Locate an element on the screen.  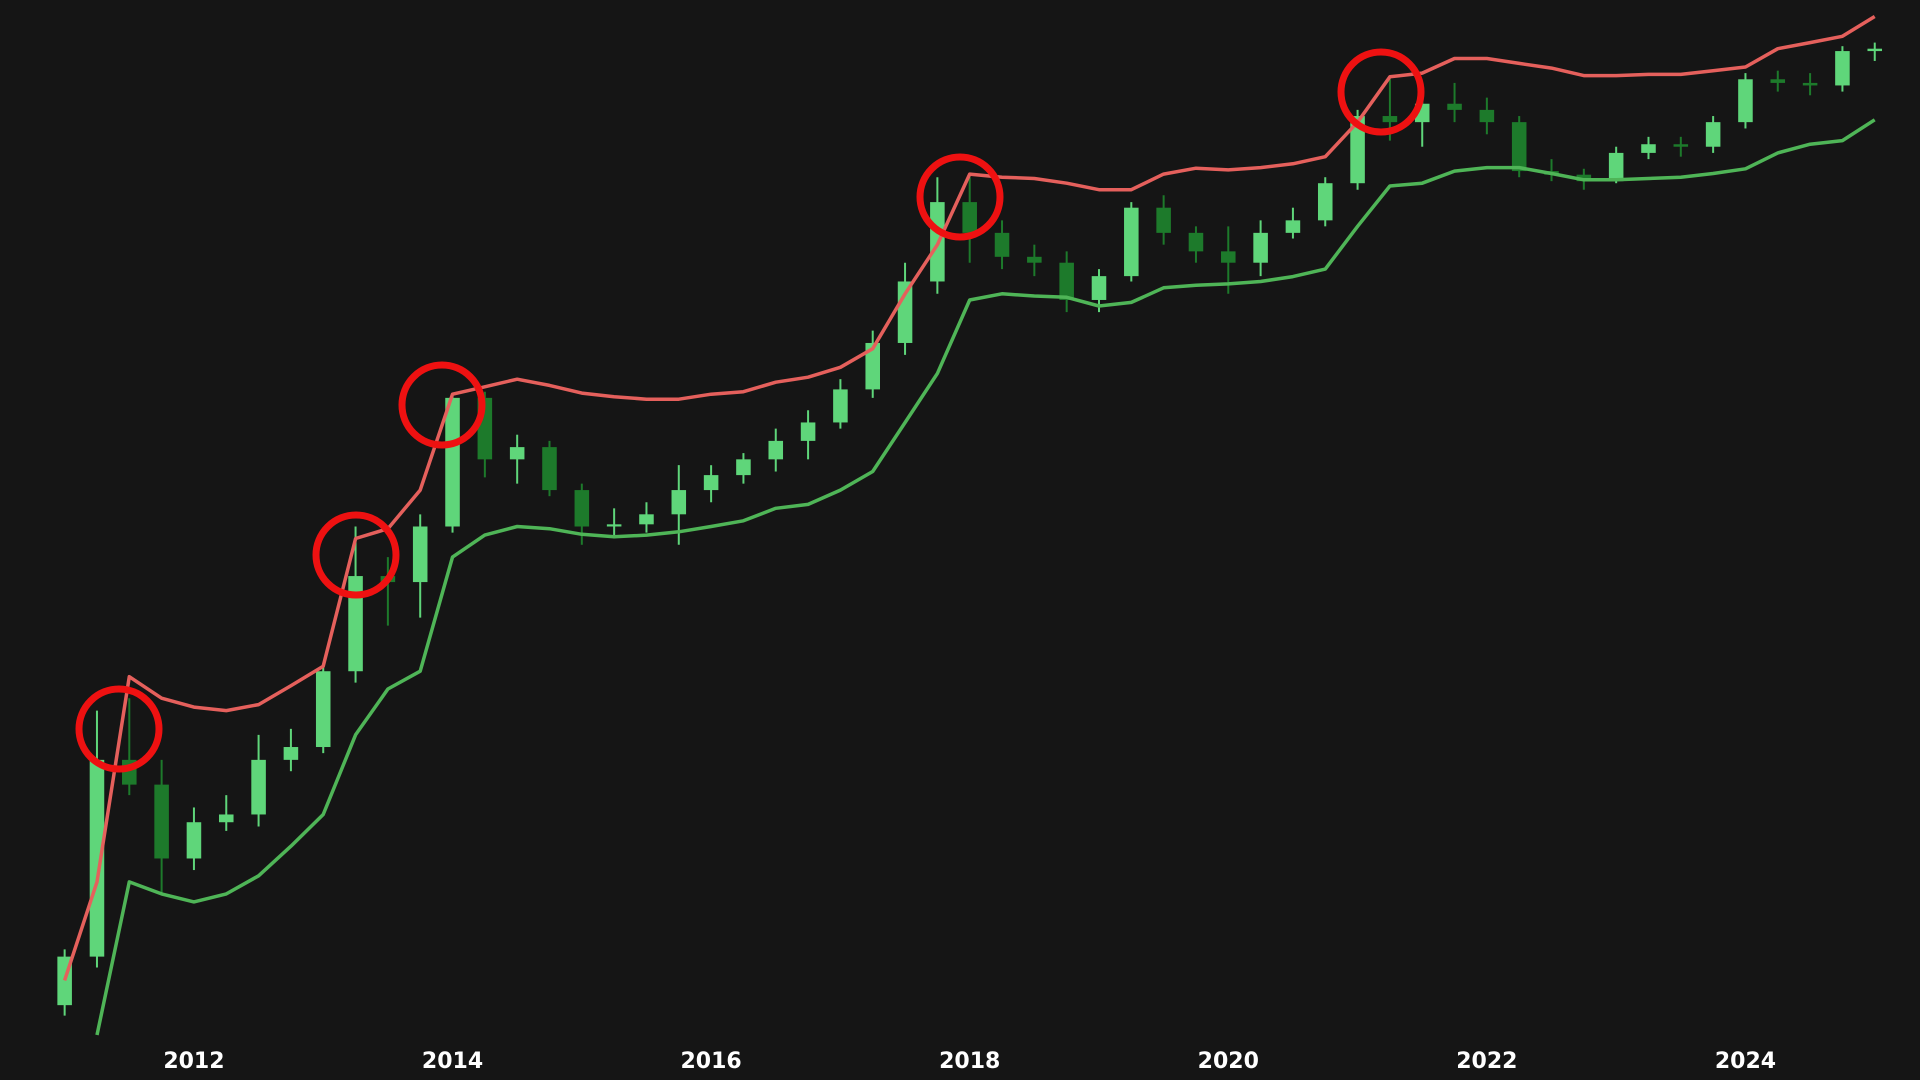
x-tick-label: 2014 is located at coordinates (452, 1061).